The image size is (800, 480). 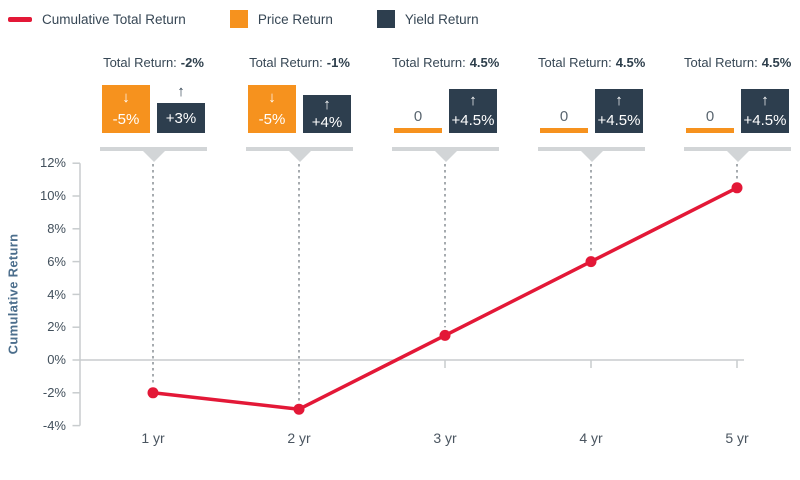 I want to click on total-return-value: -1%, so click(x=338, y=62).